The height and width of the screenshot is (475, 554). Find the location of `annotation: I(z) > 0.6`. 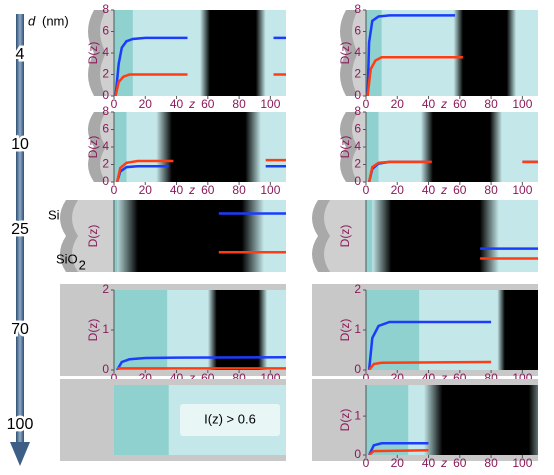

annotation: I(z) > 0.6 is located at coordinates (230, 418).